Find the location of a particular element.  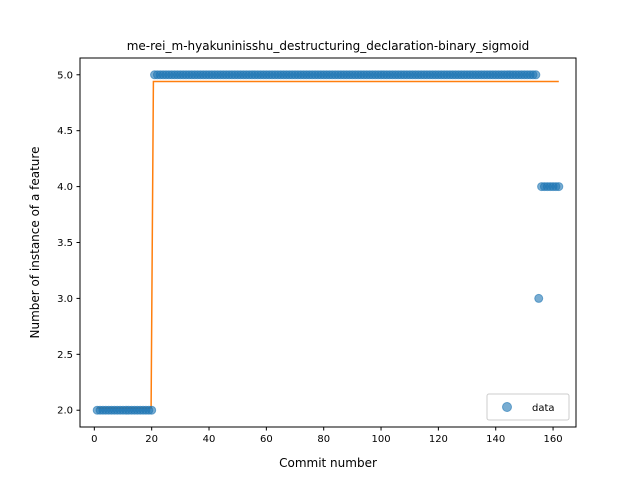

x-tick-label: 120 is located at coordinates (438, 439).